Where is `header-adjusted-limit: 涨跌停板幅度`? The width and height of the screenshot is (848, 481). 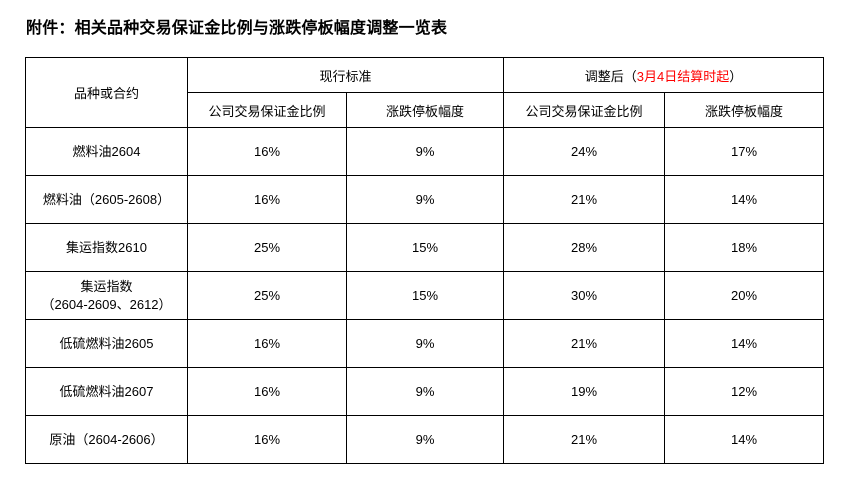 header-adjusted-limit: 涨跌停板幅度 is located at coordinates (744, 110).